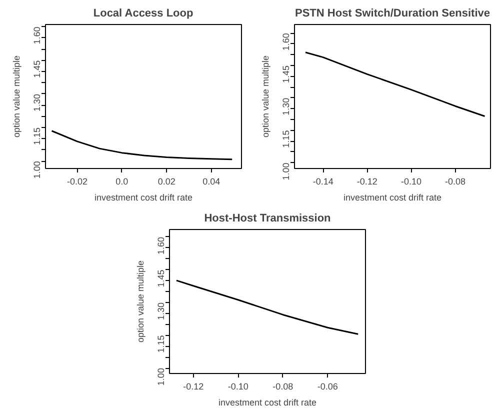  Describe the element at coordinates (143, 14) in the screenshot. I see `chart-title: Local Access Loop` at that location.